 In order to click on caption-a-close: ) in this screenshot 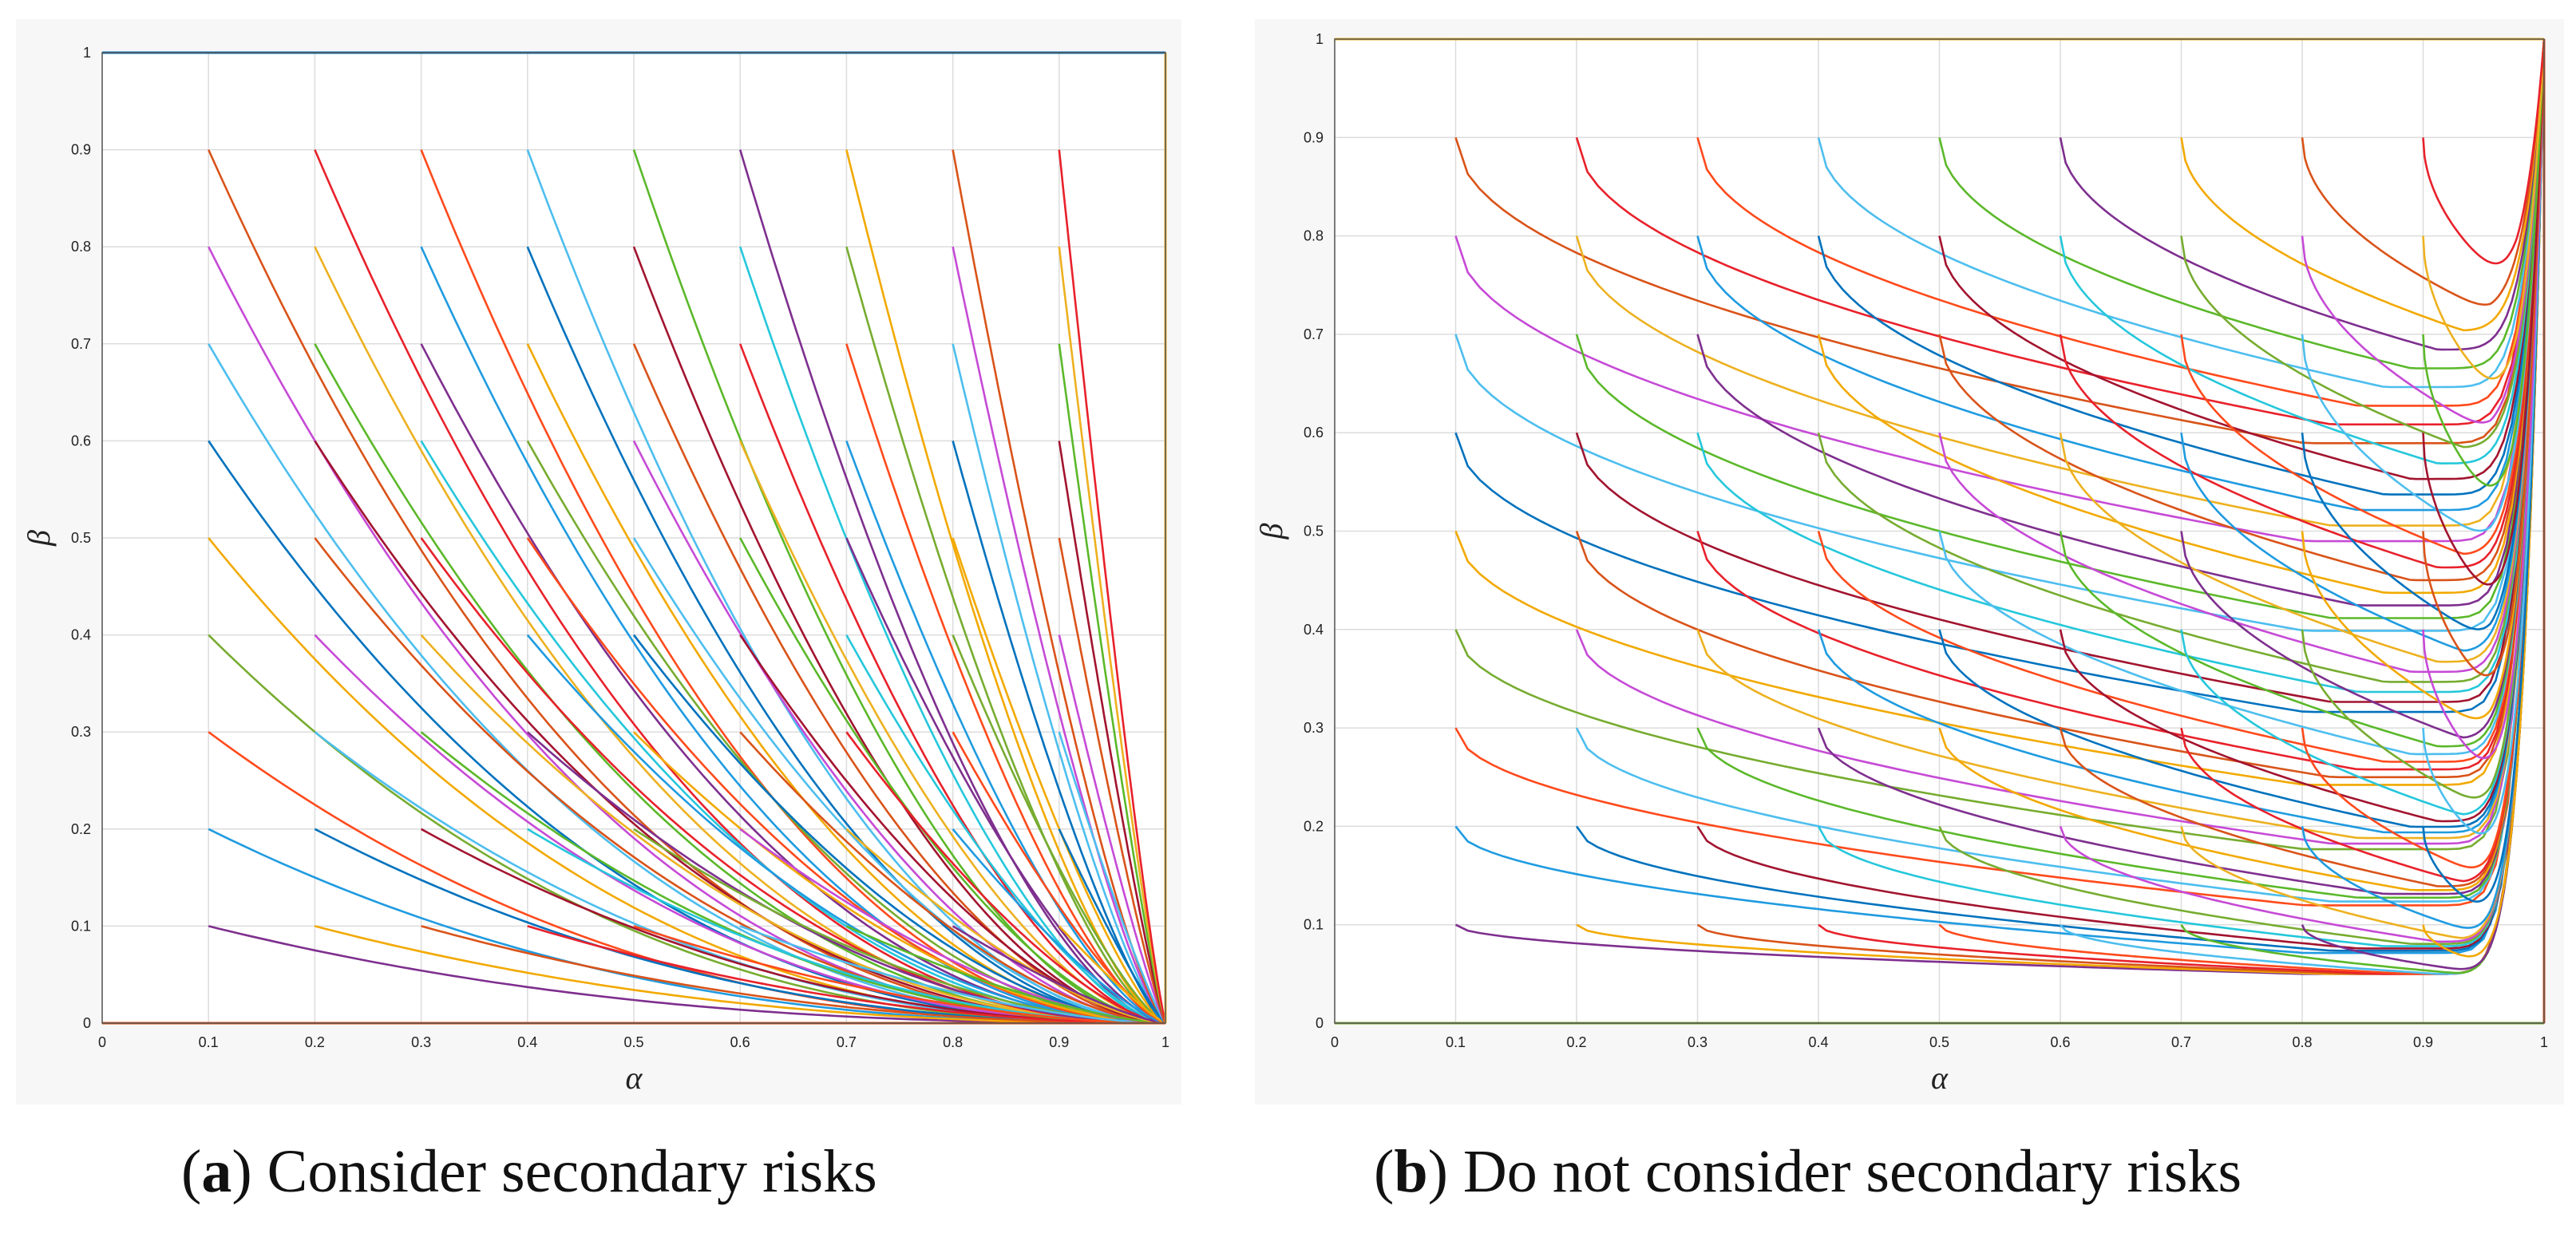, I will do `click(241, 1171)`.